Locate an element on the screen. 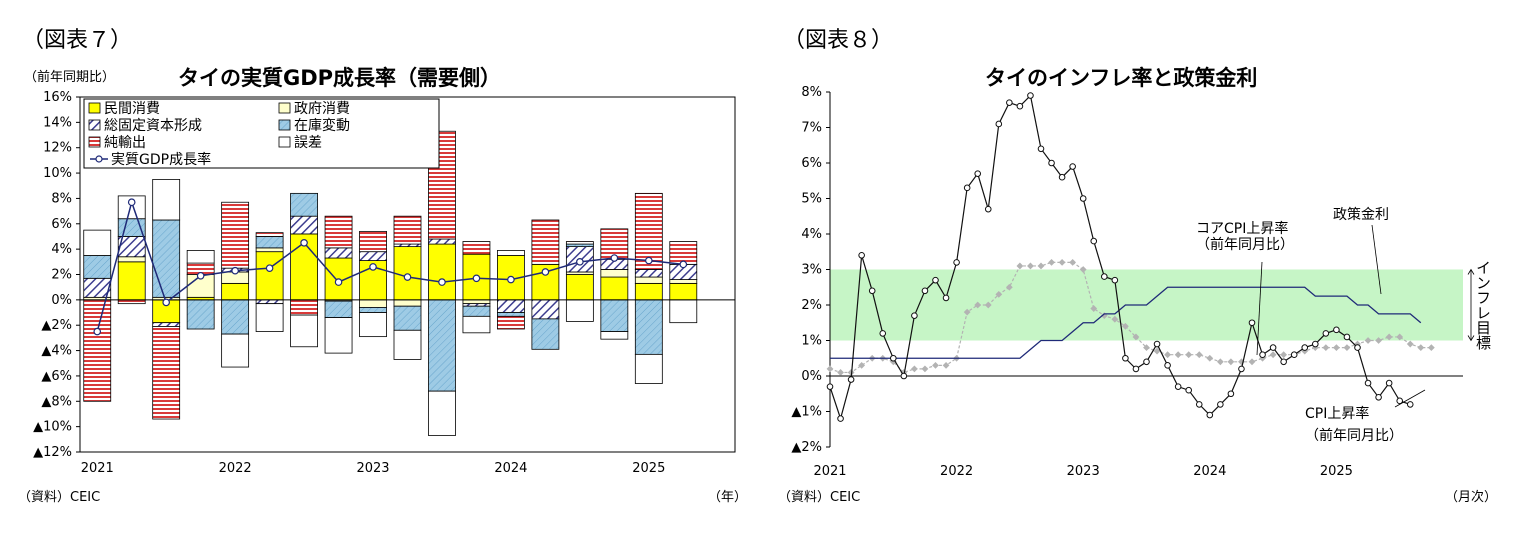 The width and height of the screenshot is (1515, 555). fig7-legend-label-inventory: 在庫変動 is located at coordinates (322, 125).